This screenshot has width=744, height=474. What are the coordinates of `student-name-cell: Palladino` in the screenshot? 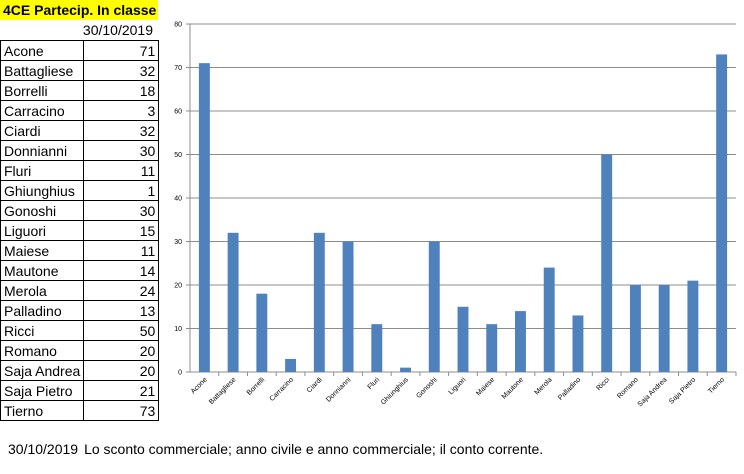 It's located at (42, 310).